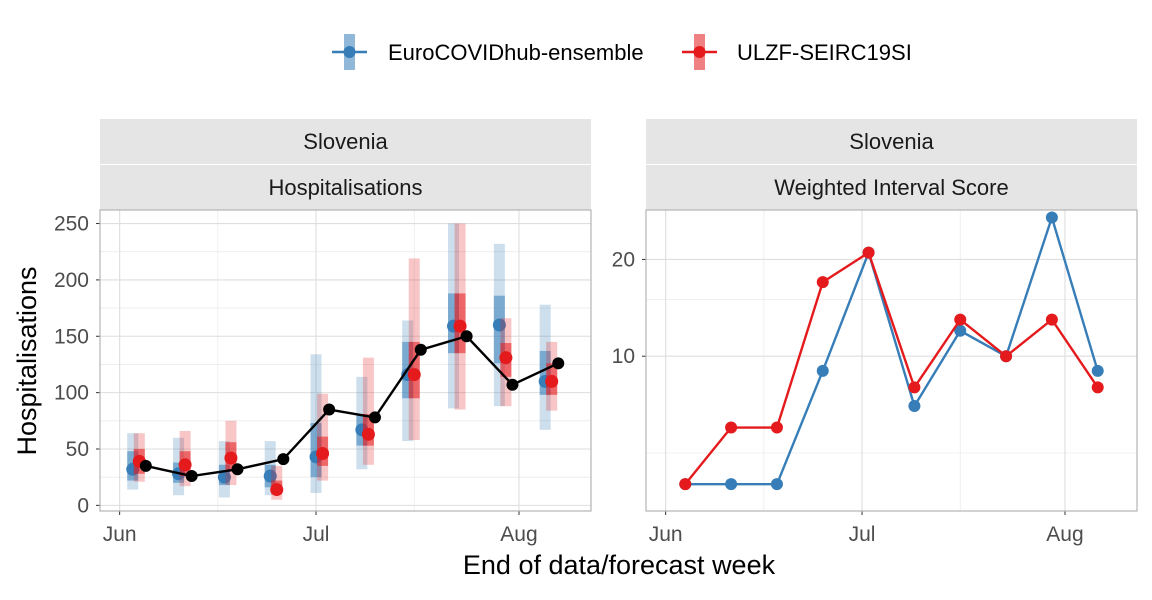 The width and height of the screenshot is (1152, 600). I want to click on outer-interval, so click(368, 411).